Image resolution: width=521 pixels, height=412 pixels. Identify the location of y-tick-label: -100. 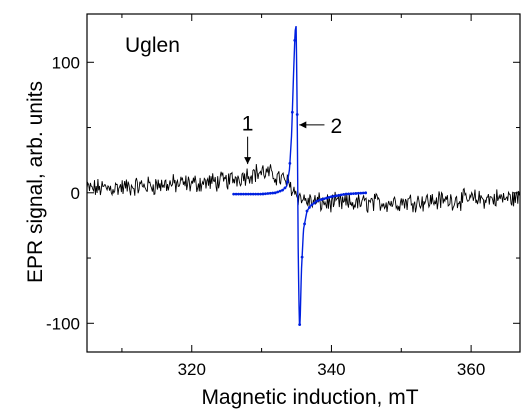
(63, 323).